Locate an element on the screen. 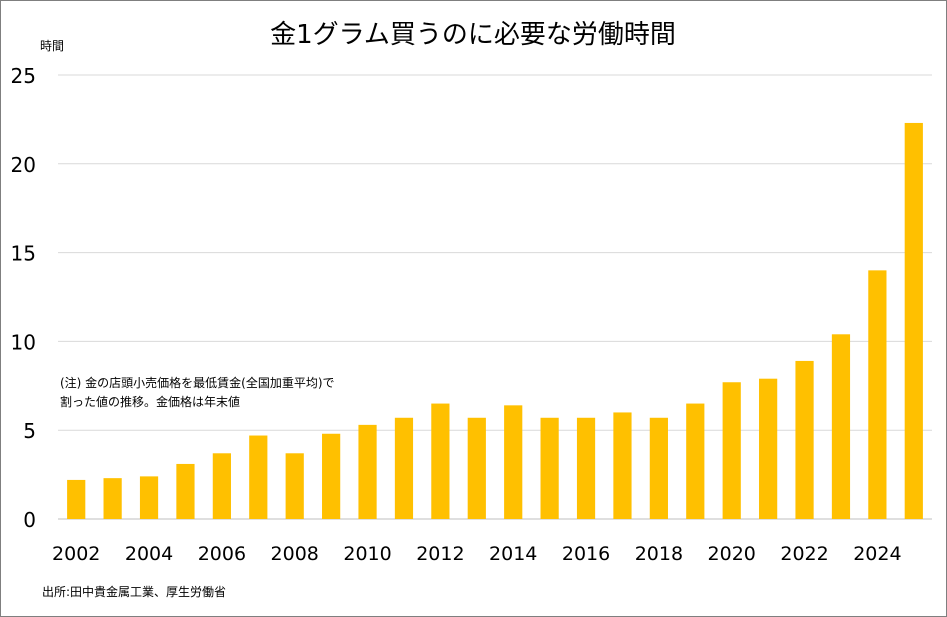 The height and width of the screenshot is (617, 947). bar-2023 is located at coordinates (841, 426).